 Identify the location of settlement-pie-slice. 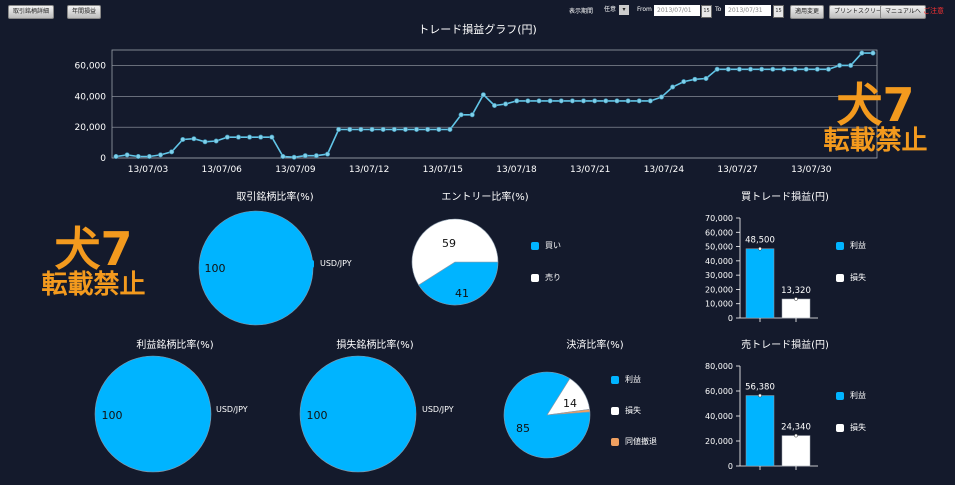
(547, 415).